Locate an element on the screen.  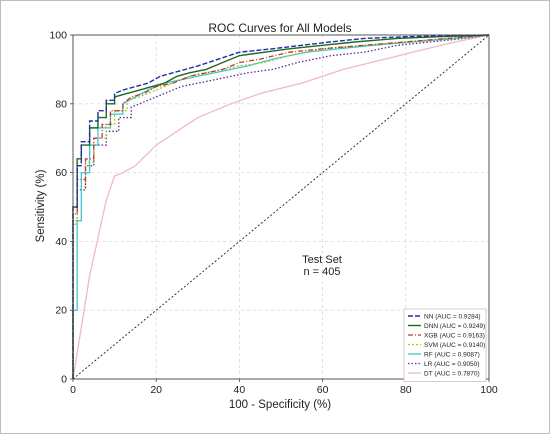
x-tick-label: 100 is located at coordinates (489, 390).